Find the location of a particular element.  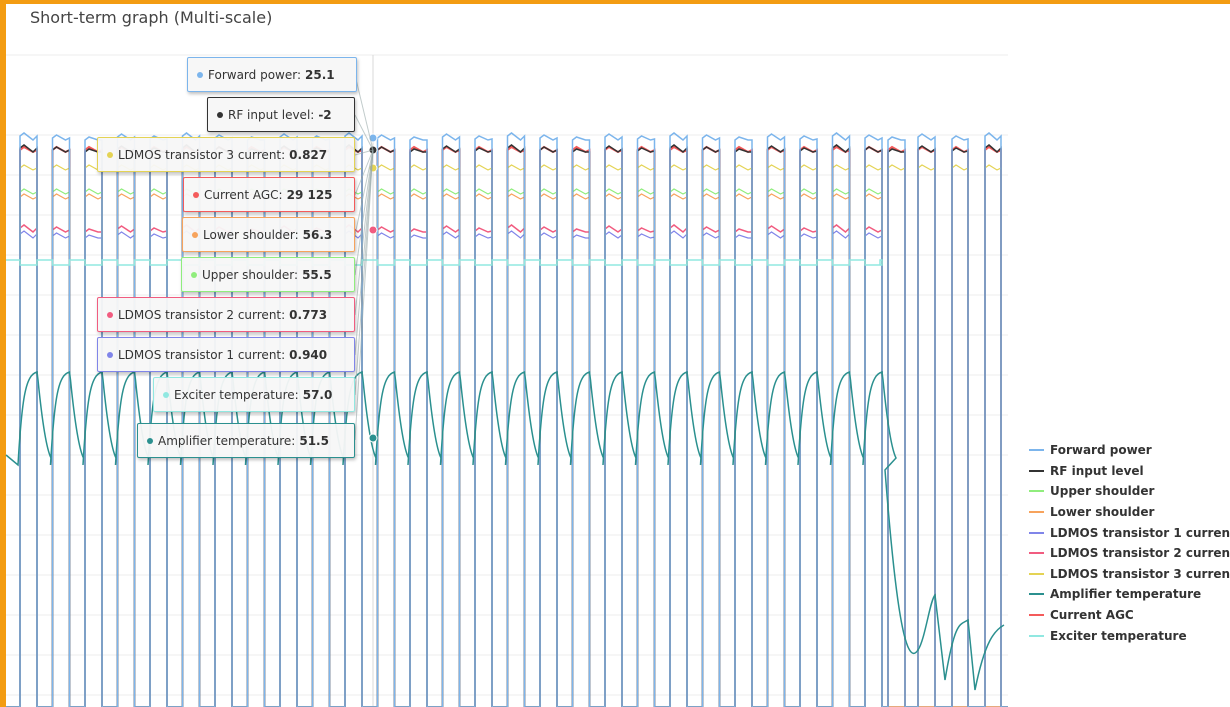

tooltip-lower-shoulder: Lower shoulder: 56.3 is located at coordinates (268, 234).